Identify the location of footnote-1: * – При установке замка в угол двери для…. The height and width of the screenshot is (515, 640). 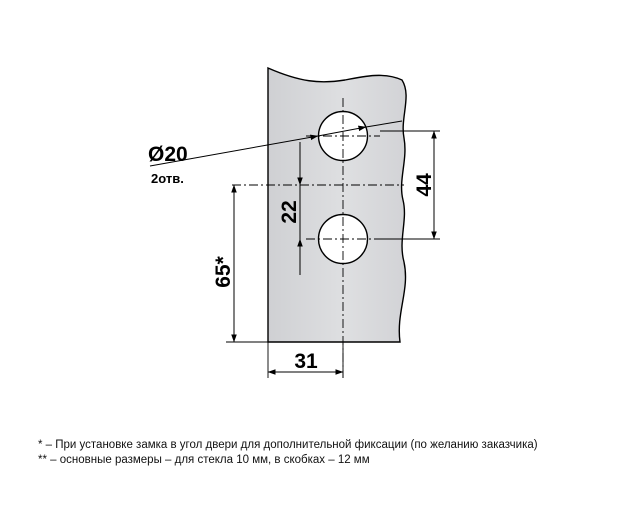
(288, 445).